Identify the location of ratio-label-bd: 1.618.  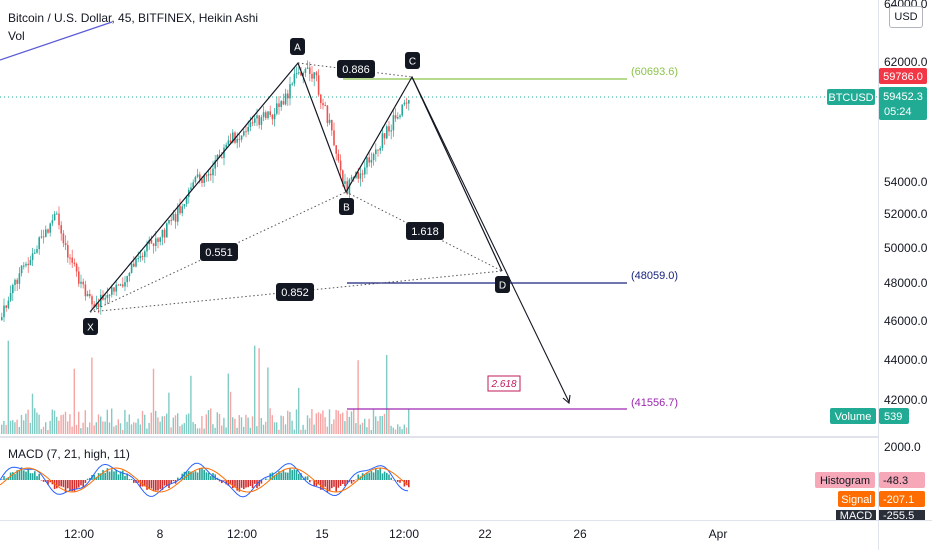
(425, 232).